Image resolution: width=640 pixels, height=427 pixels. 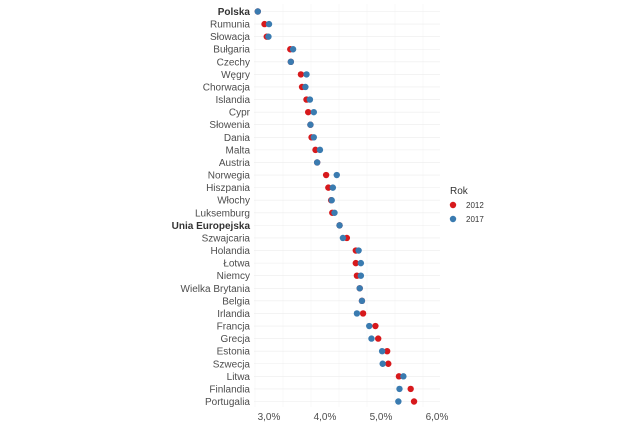 I want to click on category-label: Chorwacja, so click(x=227, y=87).